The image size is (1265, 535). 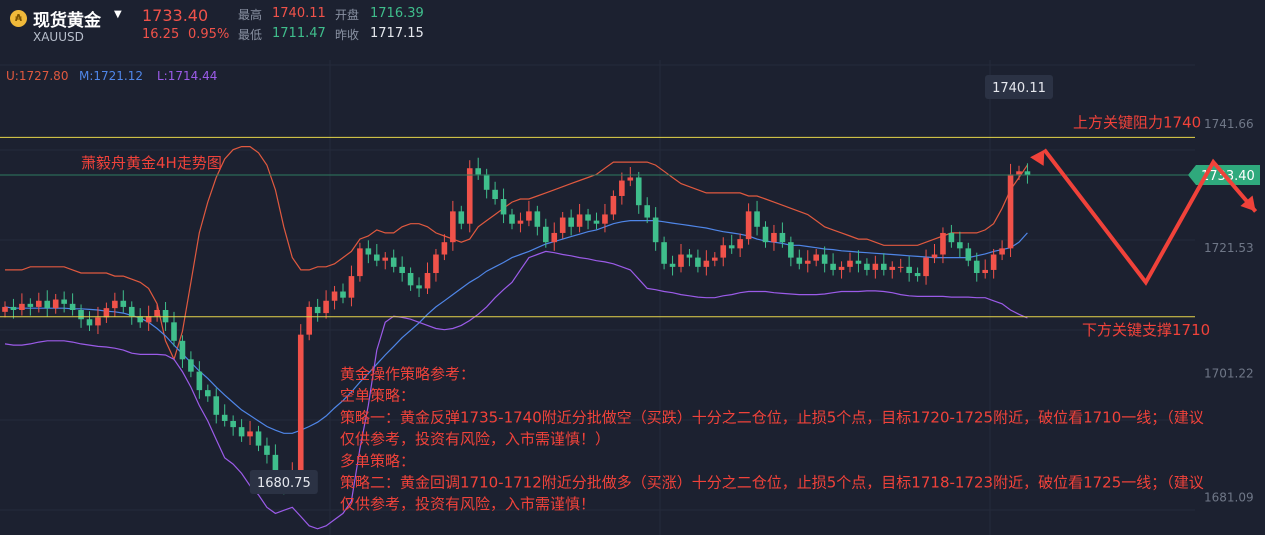 What do you see at coordinates (18, 18) in the screenshot?
I see `gold-coin-icon: ₳` at bounding box center [18, 18].